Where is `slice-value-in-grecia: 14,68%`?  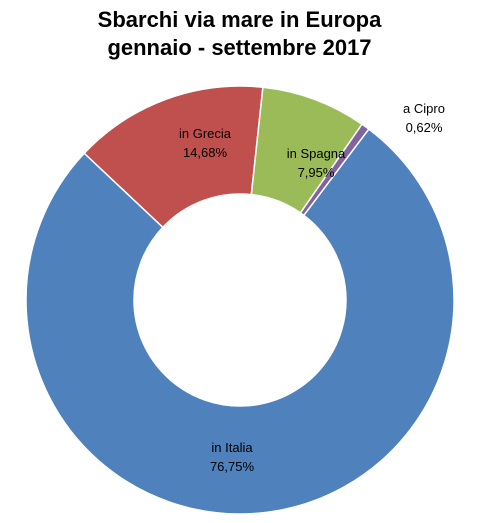
slice-value-in-grecia: 14,68% is located at coordinates (205, 152).